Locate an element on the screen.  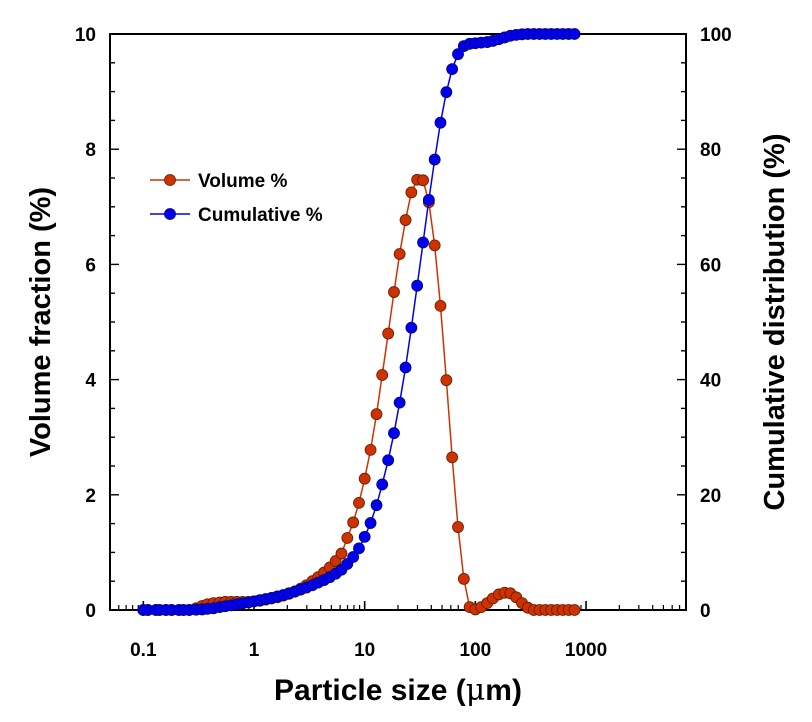
y-tick-label: 10 is located at coordinates (85, 35).